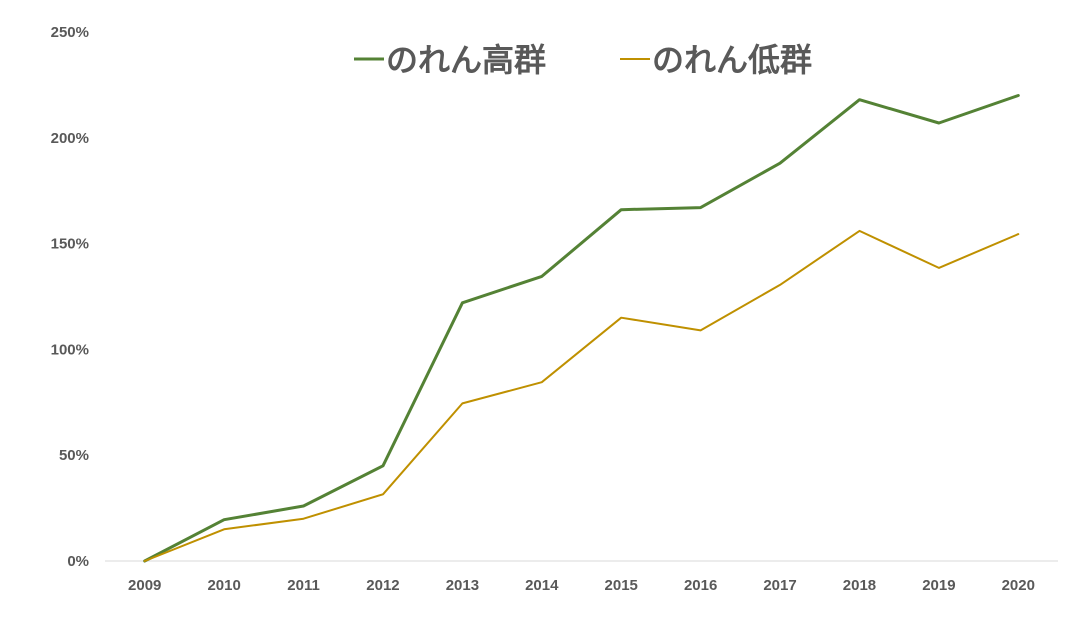 This screenshot has width=1091, height=639. Describe the element at coordinates (1018, 585) in the screenshot. I see `x-tick-label: 2020` at that location.